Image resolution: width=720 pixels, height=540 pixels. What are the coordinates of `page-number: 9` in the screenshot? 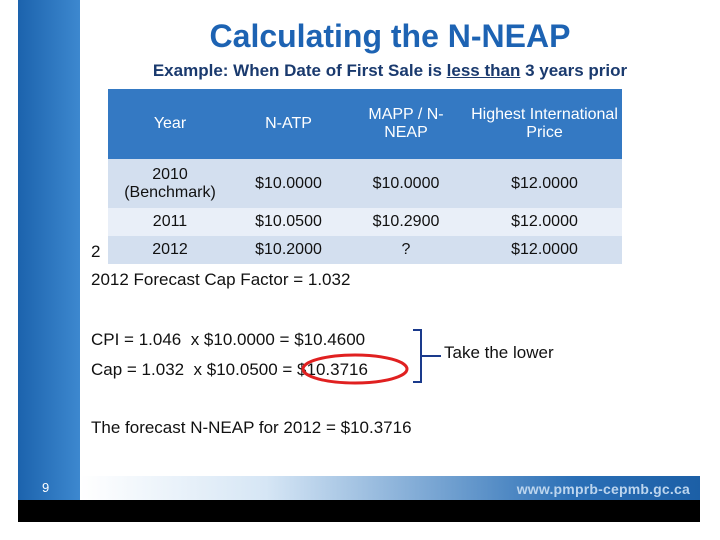 It's located at (46, 487).